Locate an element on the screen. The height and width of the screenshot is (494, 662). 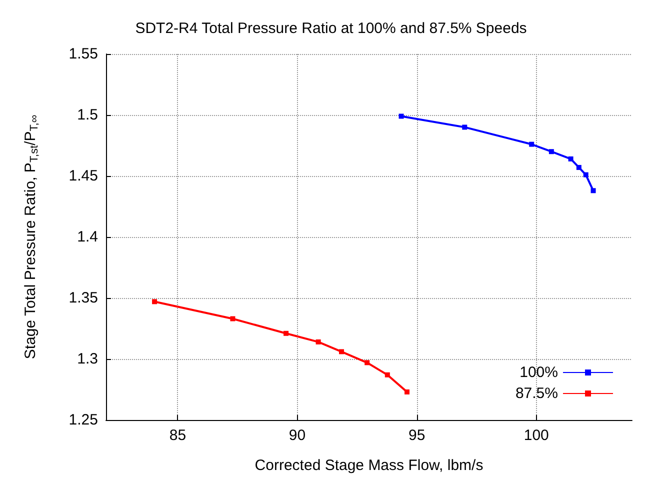
y-axis-title: Stage Total Pressure Ratio, PT,st/PT,∞ is located at coordinates (31, 237).